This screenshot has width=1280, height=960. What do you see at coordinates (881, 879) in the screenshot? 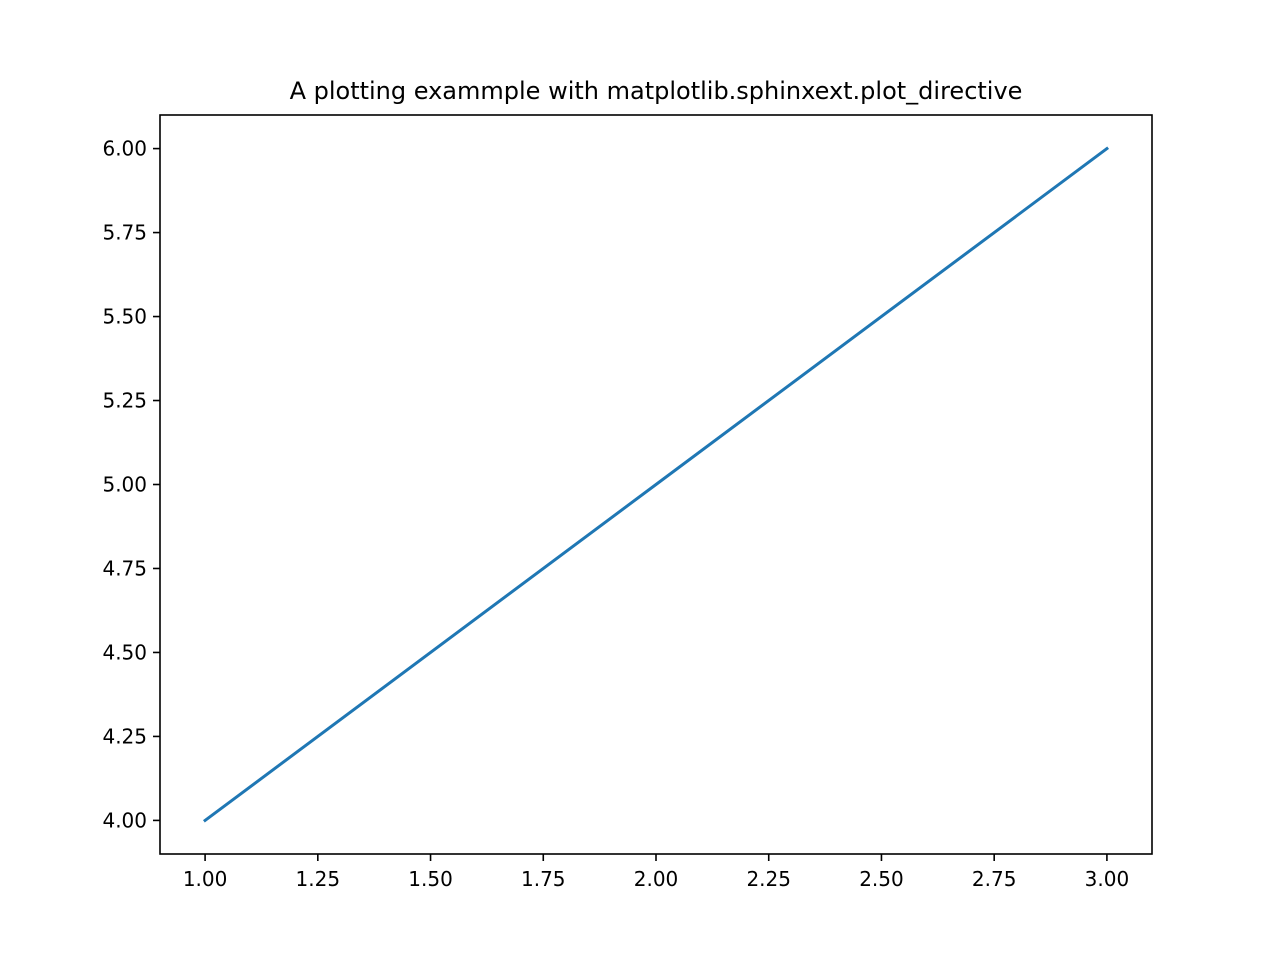
I see `x-tick-label: 2.50` at bounding box center [881, 879].